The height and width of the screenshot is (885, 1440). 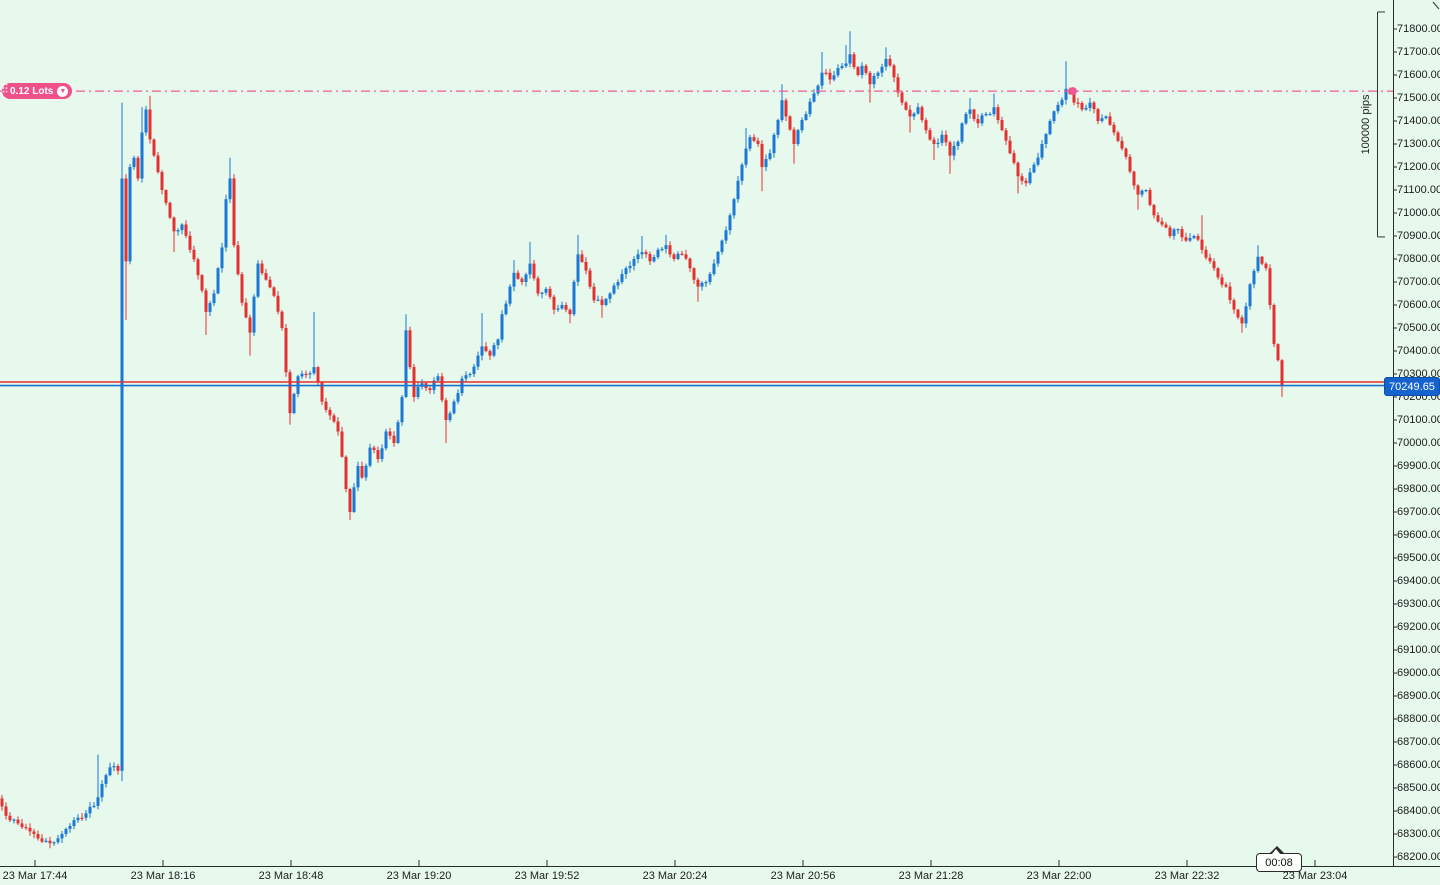 I want to click on chevron-down-icon: ▼, so click(x=63, y=91).